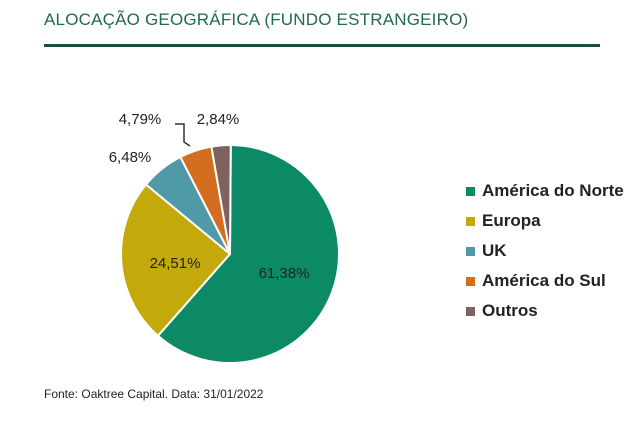  Describe the element at coordinates (175, 263) in the screenshot. I see `slice-label-europa: 24,51%` at that location.